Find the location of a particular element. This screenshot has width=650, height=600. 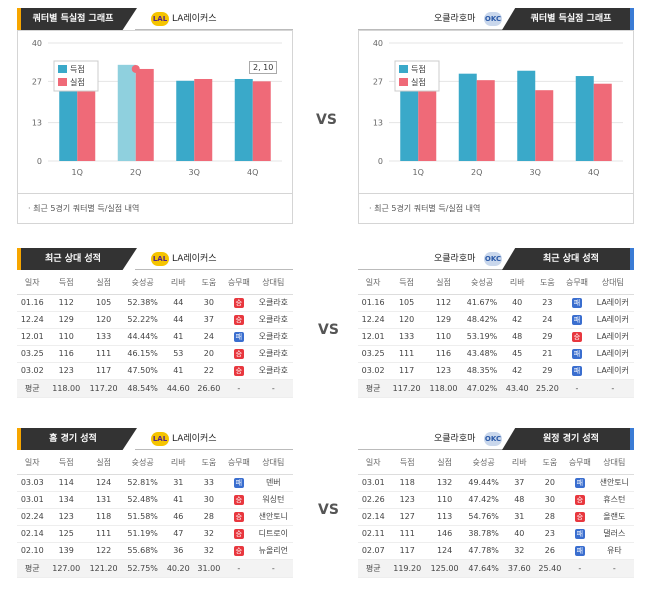

opponent-name: 댈러스 is located at coordinates (614, 533).